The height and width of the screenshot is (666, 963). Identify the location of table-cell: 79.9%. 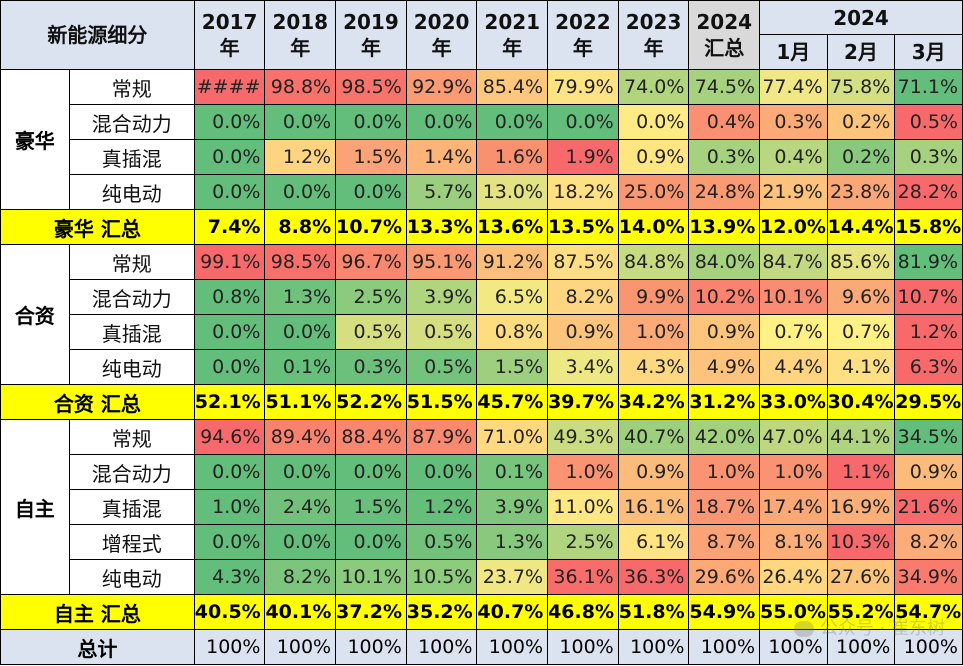
(583, 87).